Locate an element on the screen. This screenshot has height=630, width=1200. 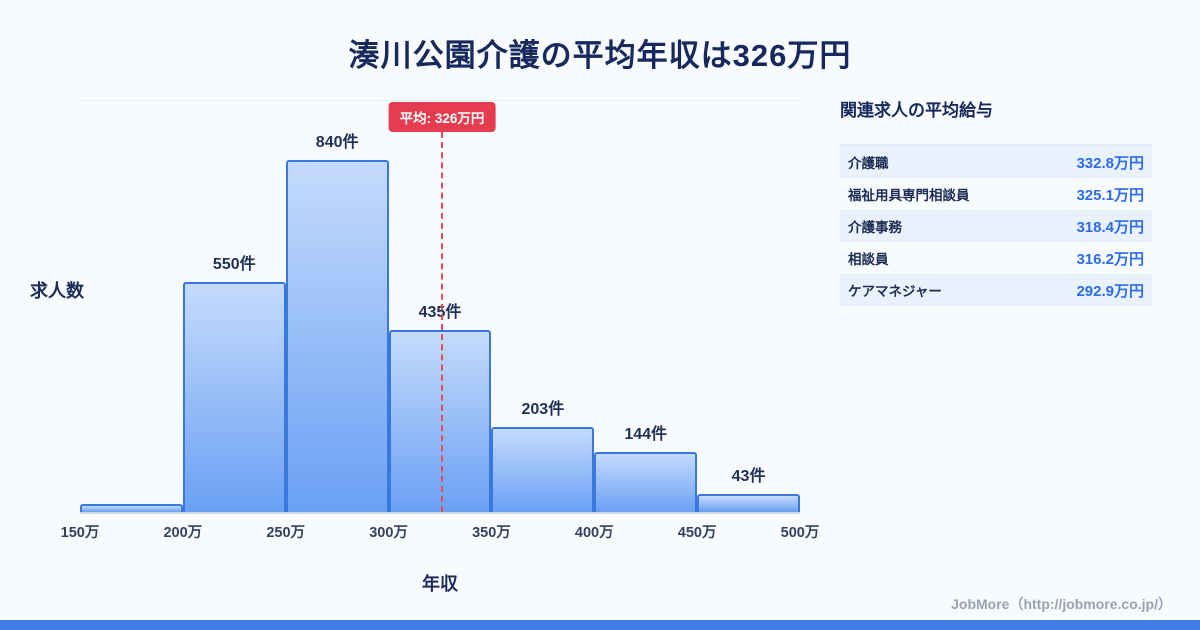
salary-row: 福祉用具専門相談員 325.1万円 is located at coordinates (996, 194).